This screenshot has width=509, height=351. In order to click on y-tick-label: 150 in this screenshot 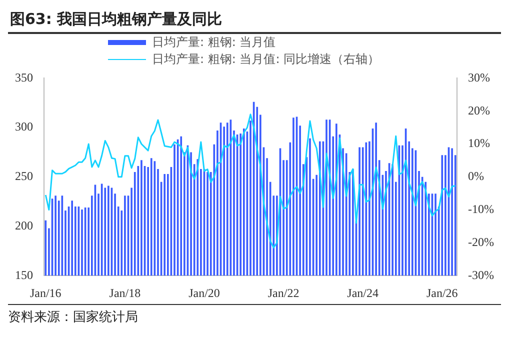, I will do `click(24, 275)`.